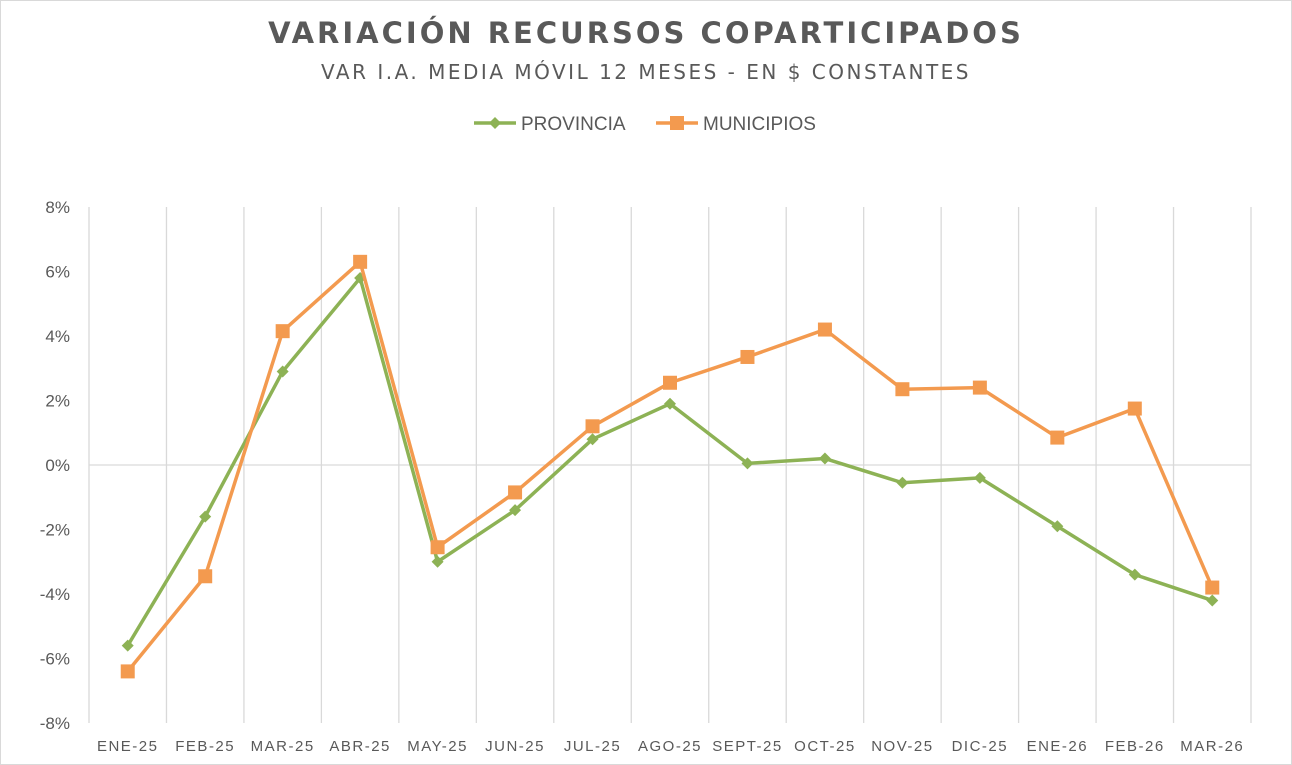 Image resolution: width=1292 pixels, height=765 pixels. What do you see at coordinates (747, 746) in the screenshot?
I see `x-tick-label: SEPT-25` at bounding box center [747, 746].